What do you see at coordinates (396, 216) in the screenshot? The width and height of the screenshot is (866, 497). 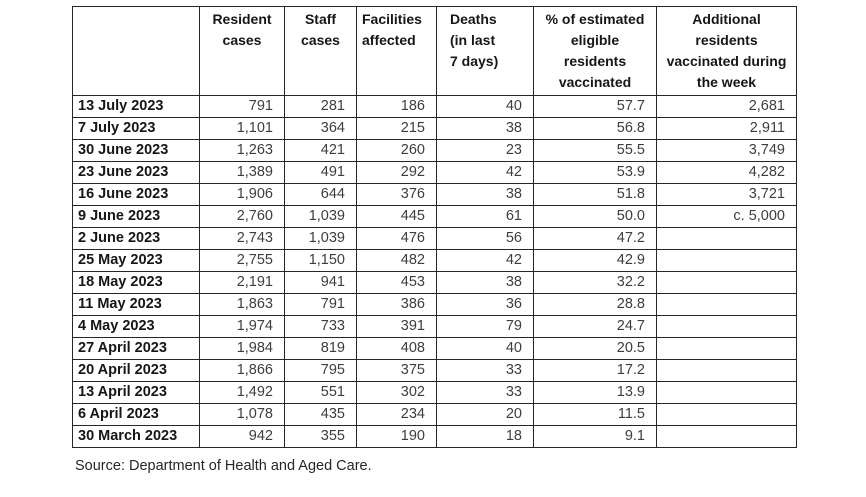 I see `value-cell: 445` at bounding box center [396, 216].